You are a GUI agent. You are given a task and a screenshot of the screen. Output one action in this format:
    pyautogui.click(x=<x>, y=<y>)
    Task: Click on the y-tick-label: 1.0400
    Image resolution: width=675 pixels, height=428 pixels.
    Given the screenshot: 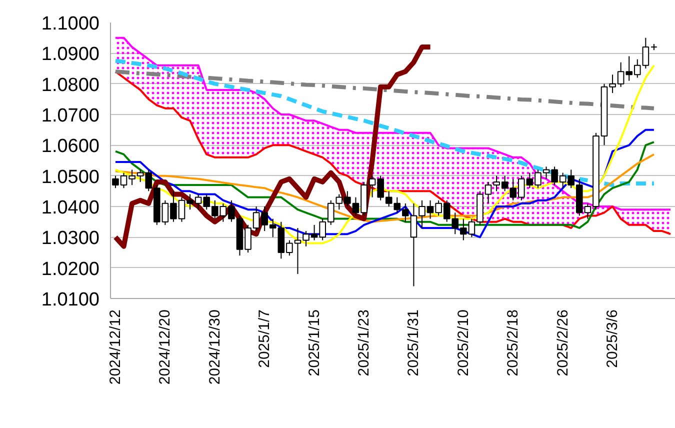 What is the action you would take?
    pyautogui.click(x=70, y=208)
    